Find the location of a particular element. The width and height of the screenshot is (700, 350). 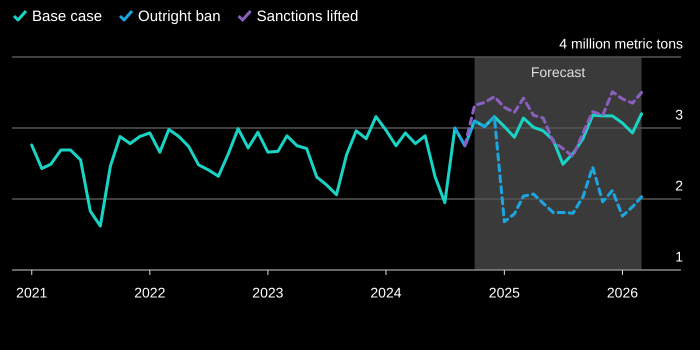

y-tick-label: 1 is located at coordinates (679, 256).